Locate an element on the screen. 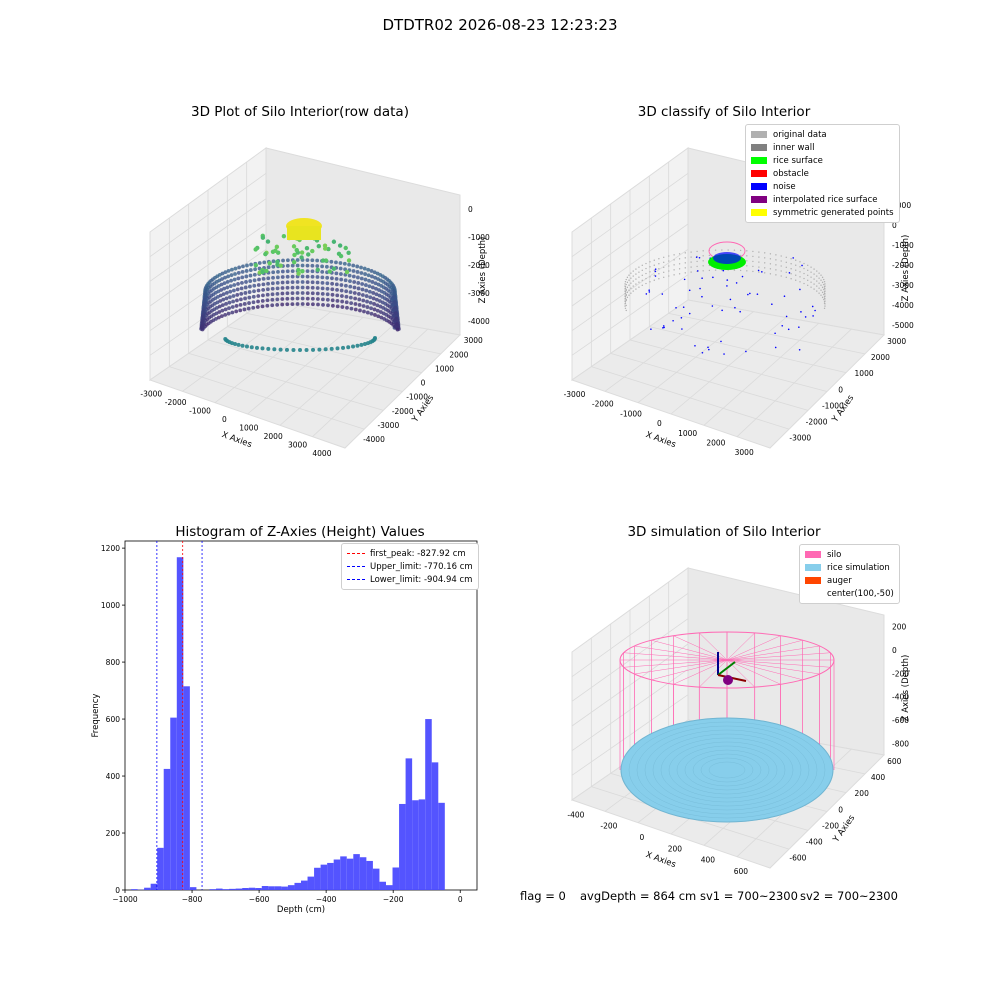 The image size is (1000, 1000). sim-rice-mesh is located at coordinates (727, 770).